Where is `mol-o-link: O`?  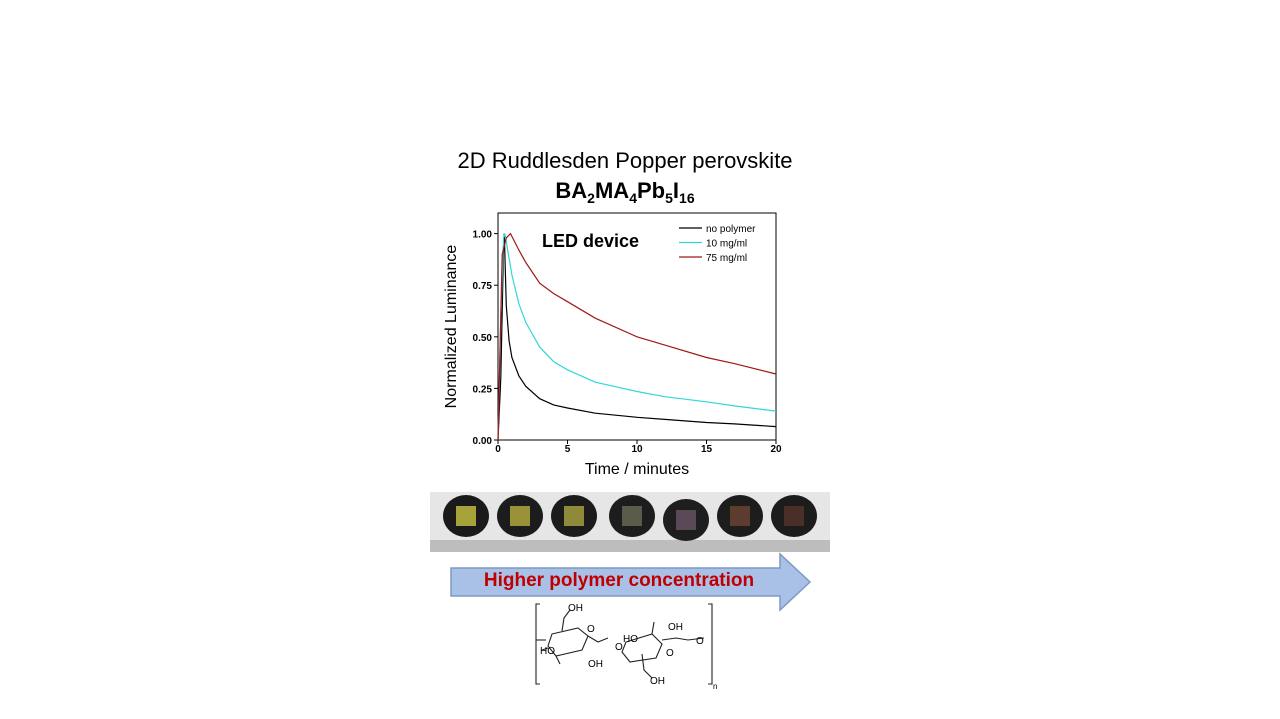
mol-o-link: O is located at coordinates (619, 647).